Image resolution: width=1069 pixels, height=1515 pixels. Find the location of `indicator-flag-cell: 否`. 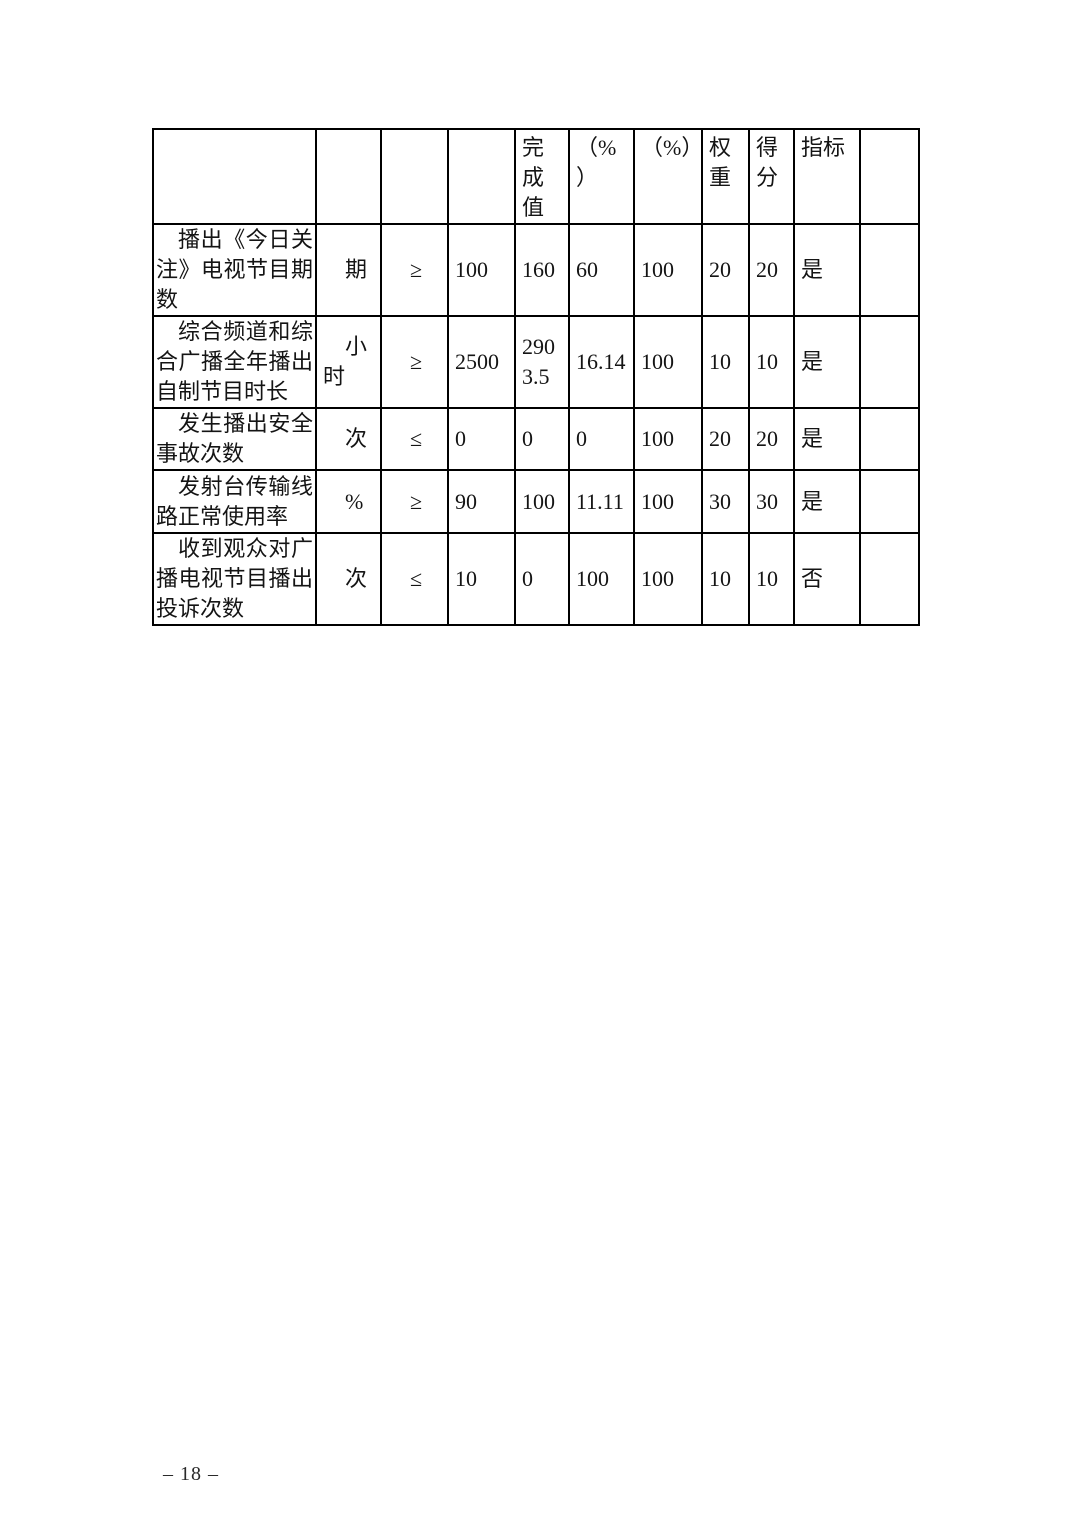

indicator-flag-cell: 否 is located at coordinates (827, 579).